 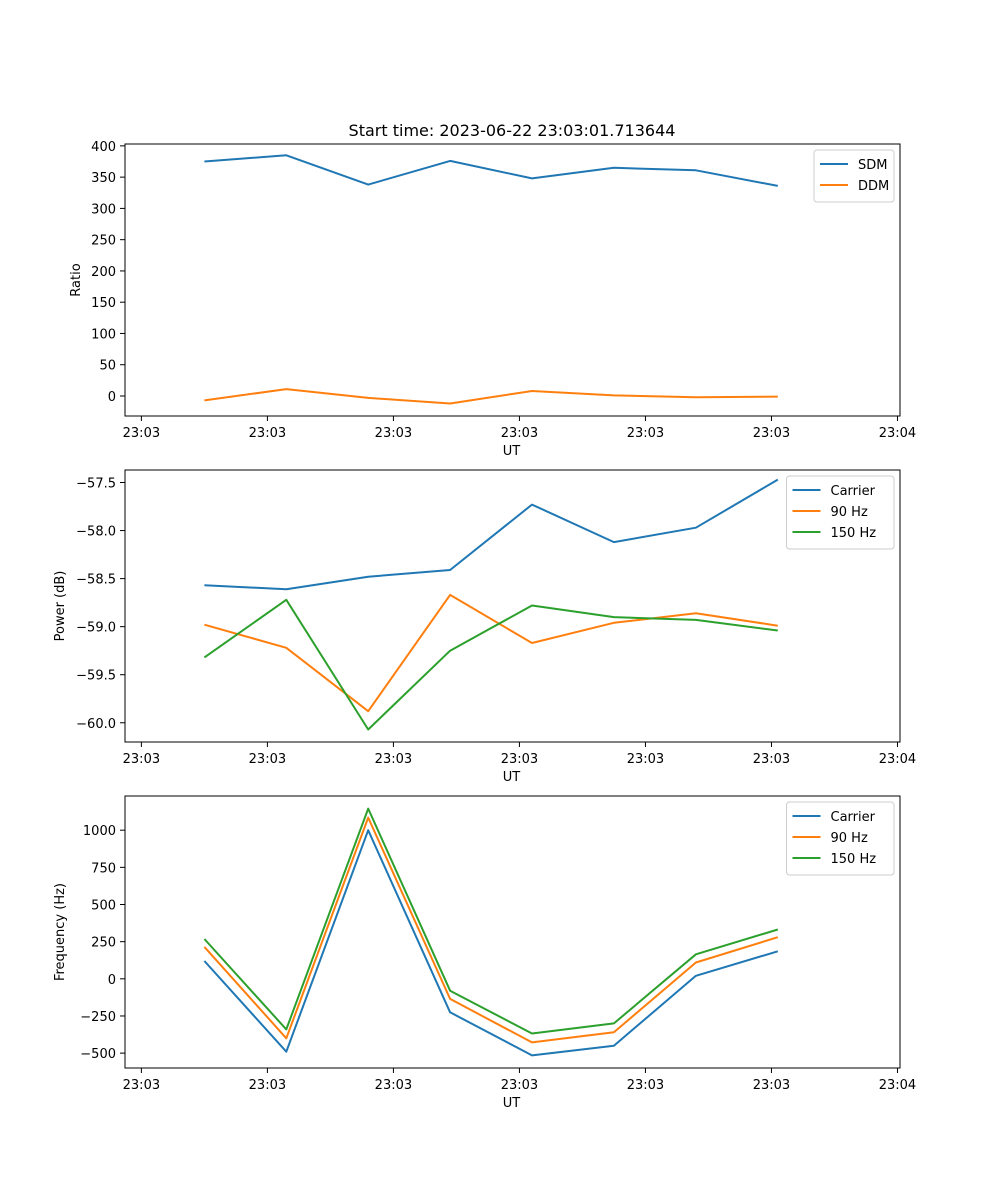 What do you see at coordinates (103, 178) in the screenshot?
I see `y-tick-label: 350` at bounding box center [103, 178].